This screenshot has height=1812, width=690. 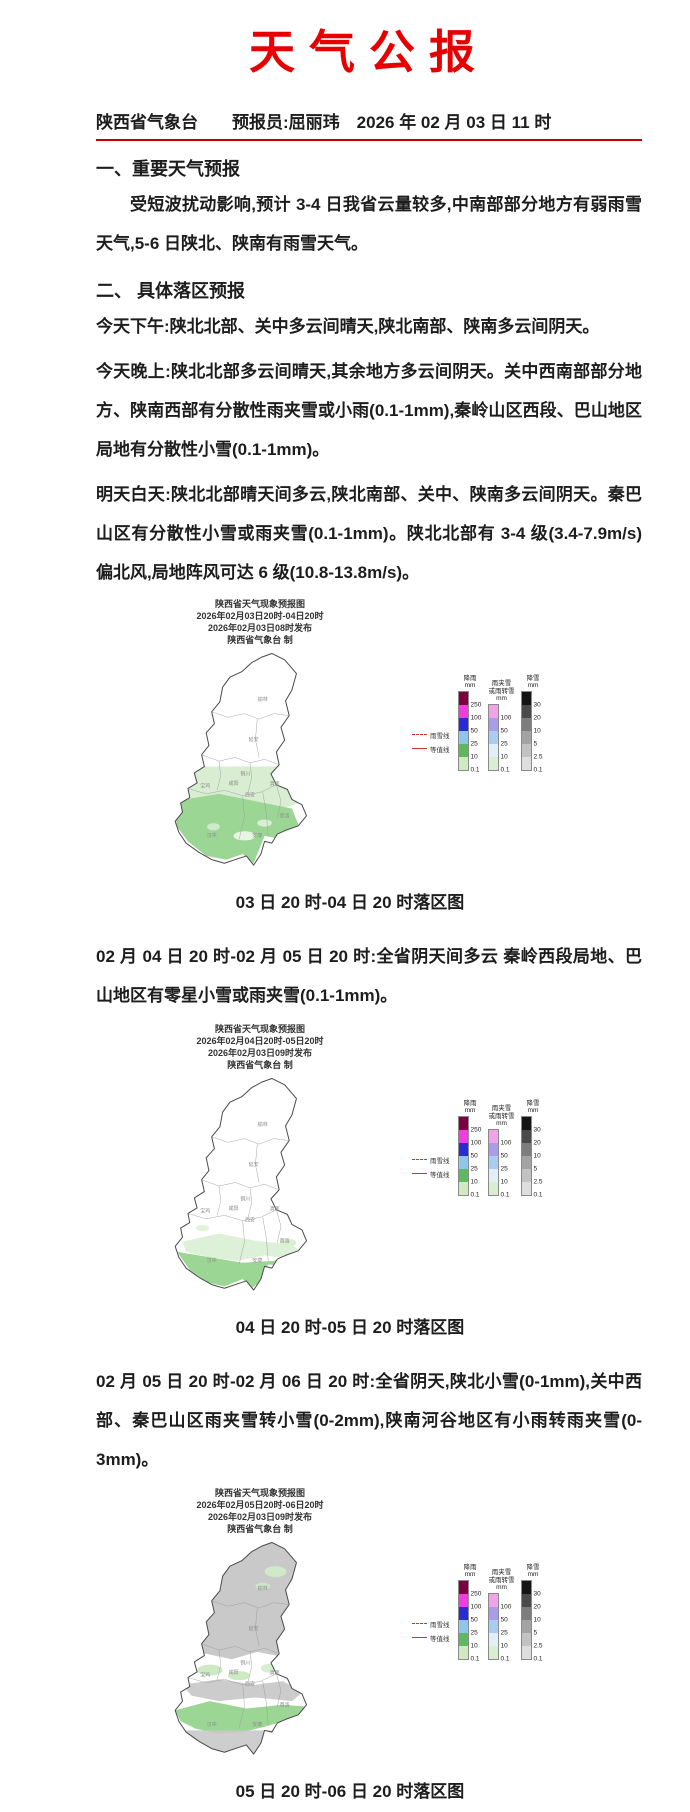 What do you see at coordinates (212, 1260) in the screenshot?
I see `city-label: 汉中` at bounding box center [212, 1260].